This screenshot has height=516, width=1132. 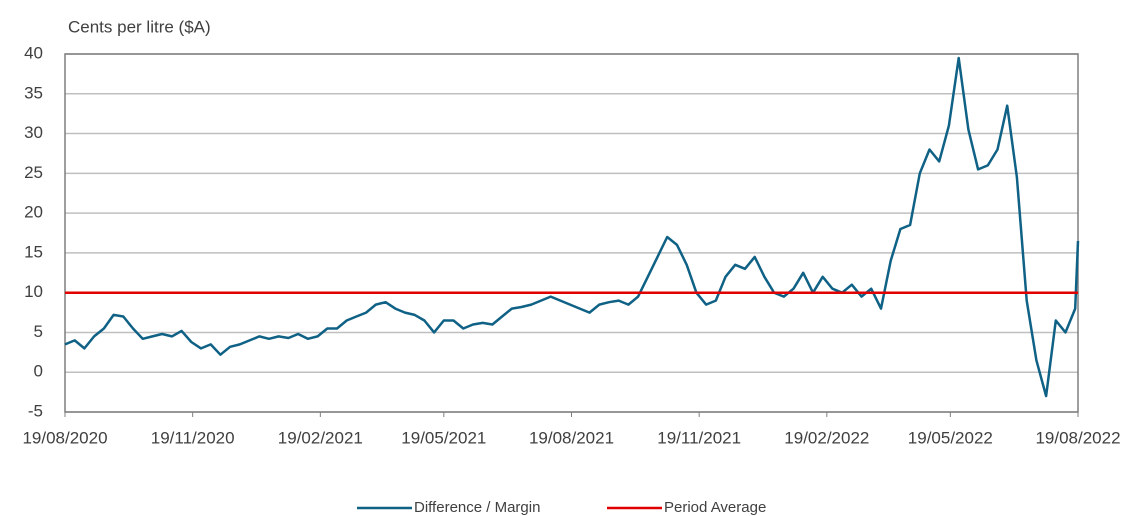 I want to click on x-tick-label: 19/05/2021, so click(x=443, y=437).